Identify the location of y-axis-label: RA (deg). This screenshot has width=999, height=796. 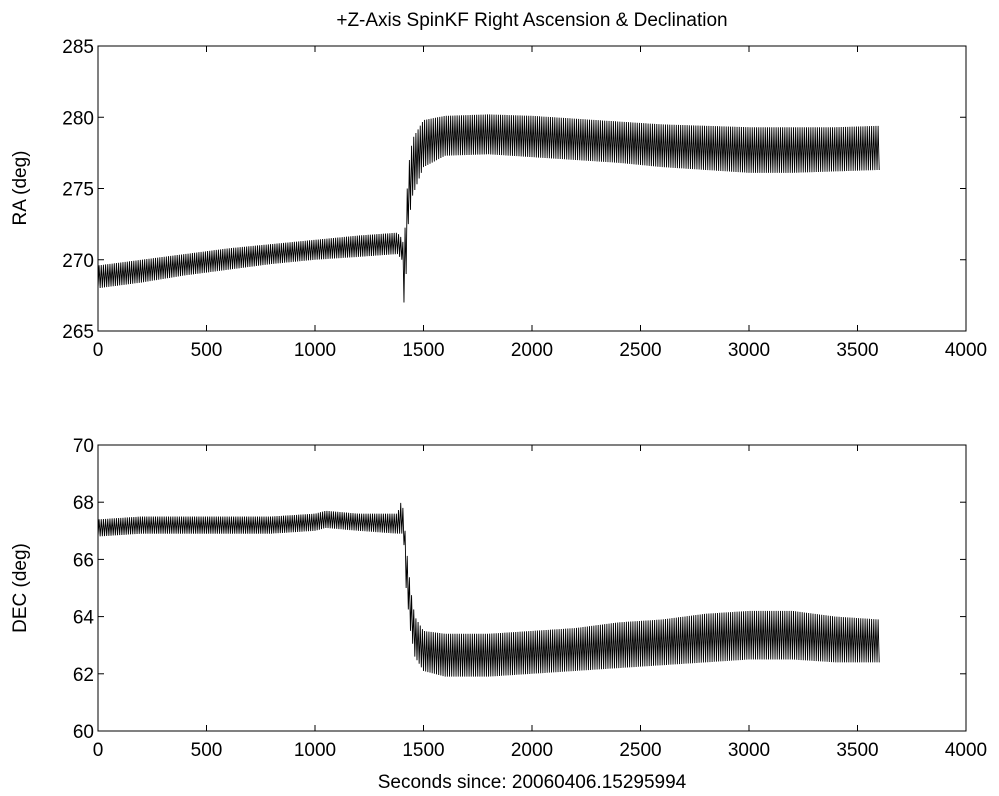
(20, 188).